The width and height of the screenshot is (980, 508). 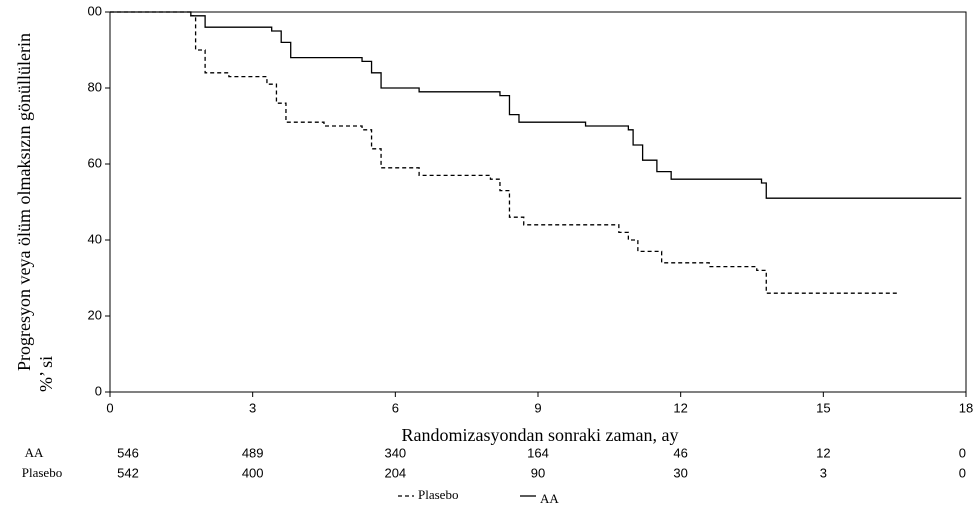 What do you see at coordinates (538, 452) in the screenshot?
I see `risk-value: 164` at bounding box center [538, 452].